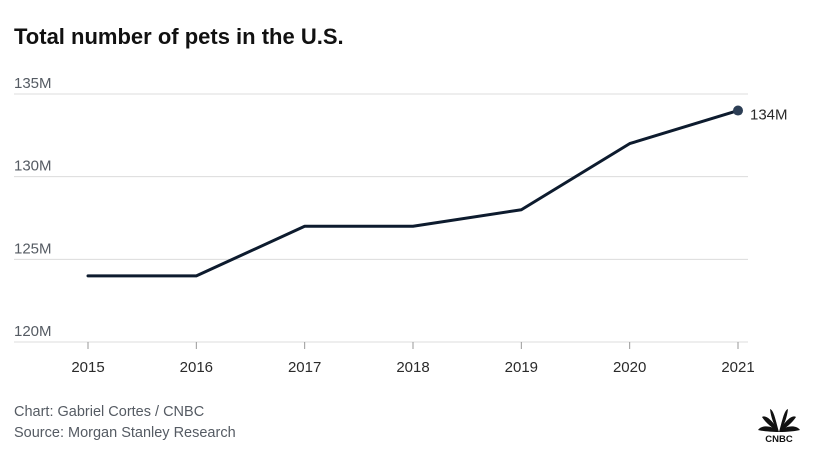  I want to click on x-tick-label: 2020, so click(629, 367).